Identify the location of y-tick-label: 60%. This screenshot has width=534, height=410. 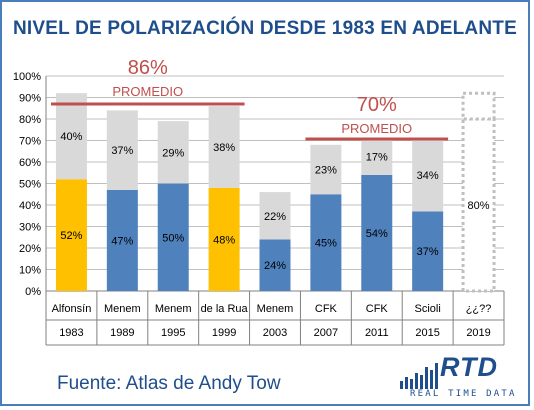
(30, 163).